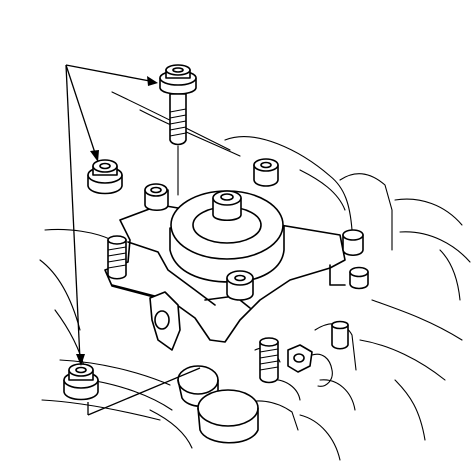 Image resolution: width=475 pixels, height=465 pixels. I want to click on arrowhead-nut-upper, so click(94, 156).